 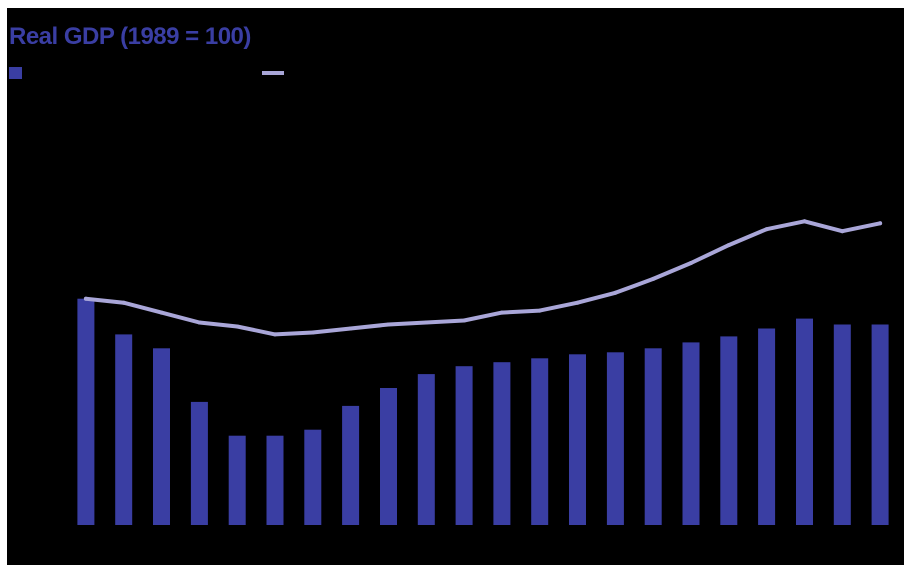 I want to click on legend-swatch-bars, so click(x=15, y=73).